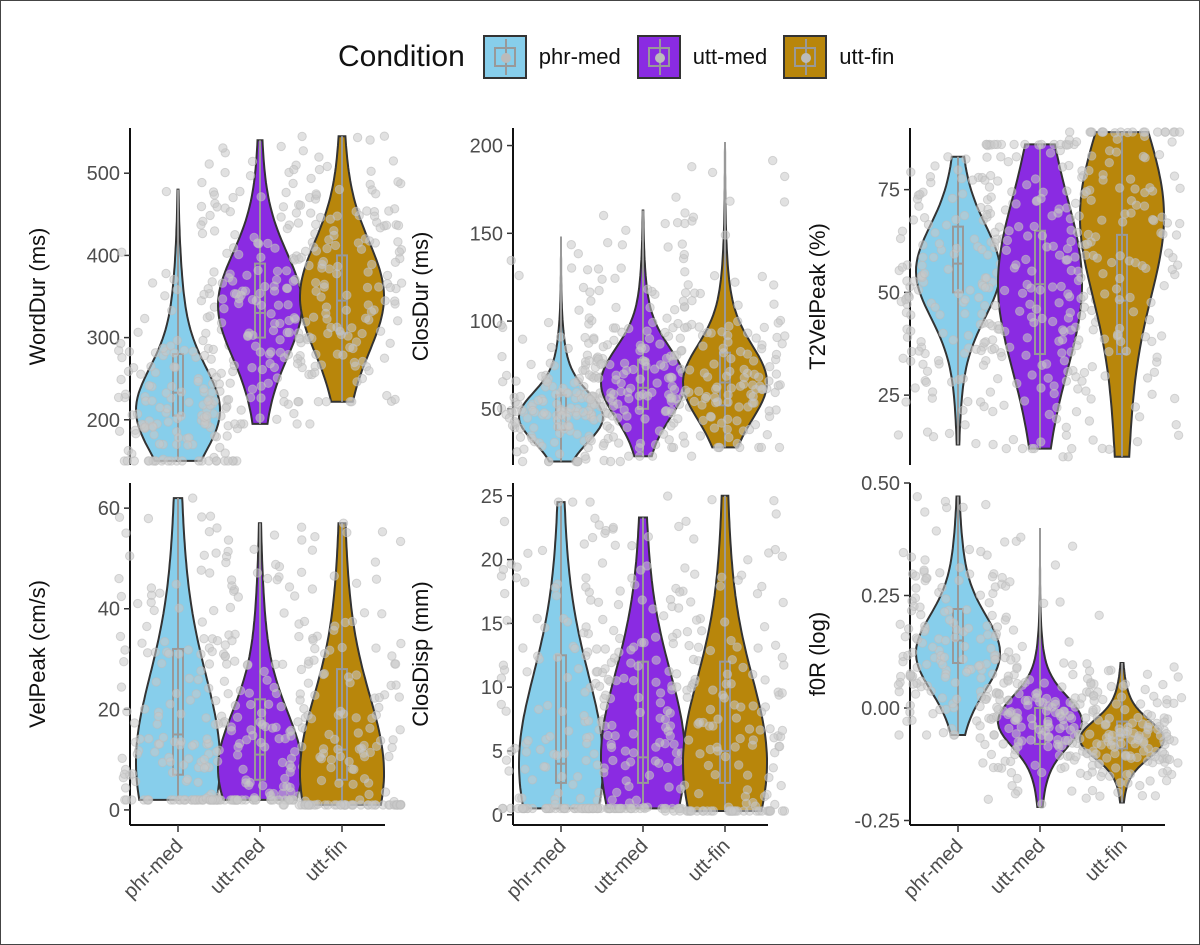 The image size is (1200, 945). Describe the element at coordinates (37, 297) in the screenshot. I see `y-axis-title: WordDur (ms)` at that location.